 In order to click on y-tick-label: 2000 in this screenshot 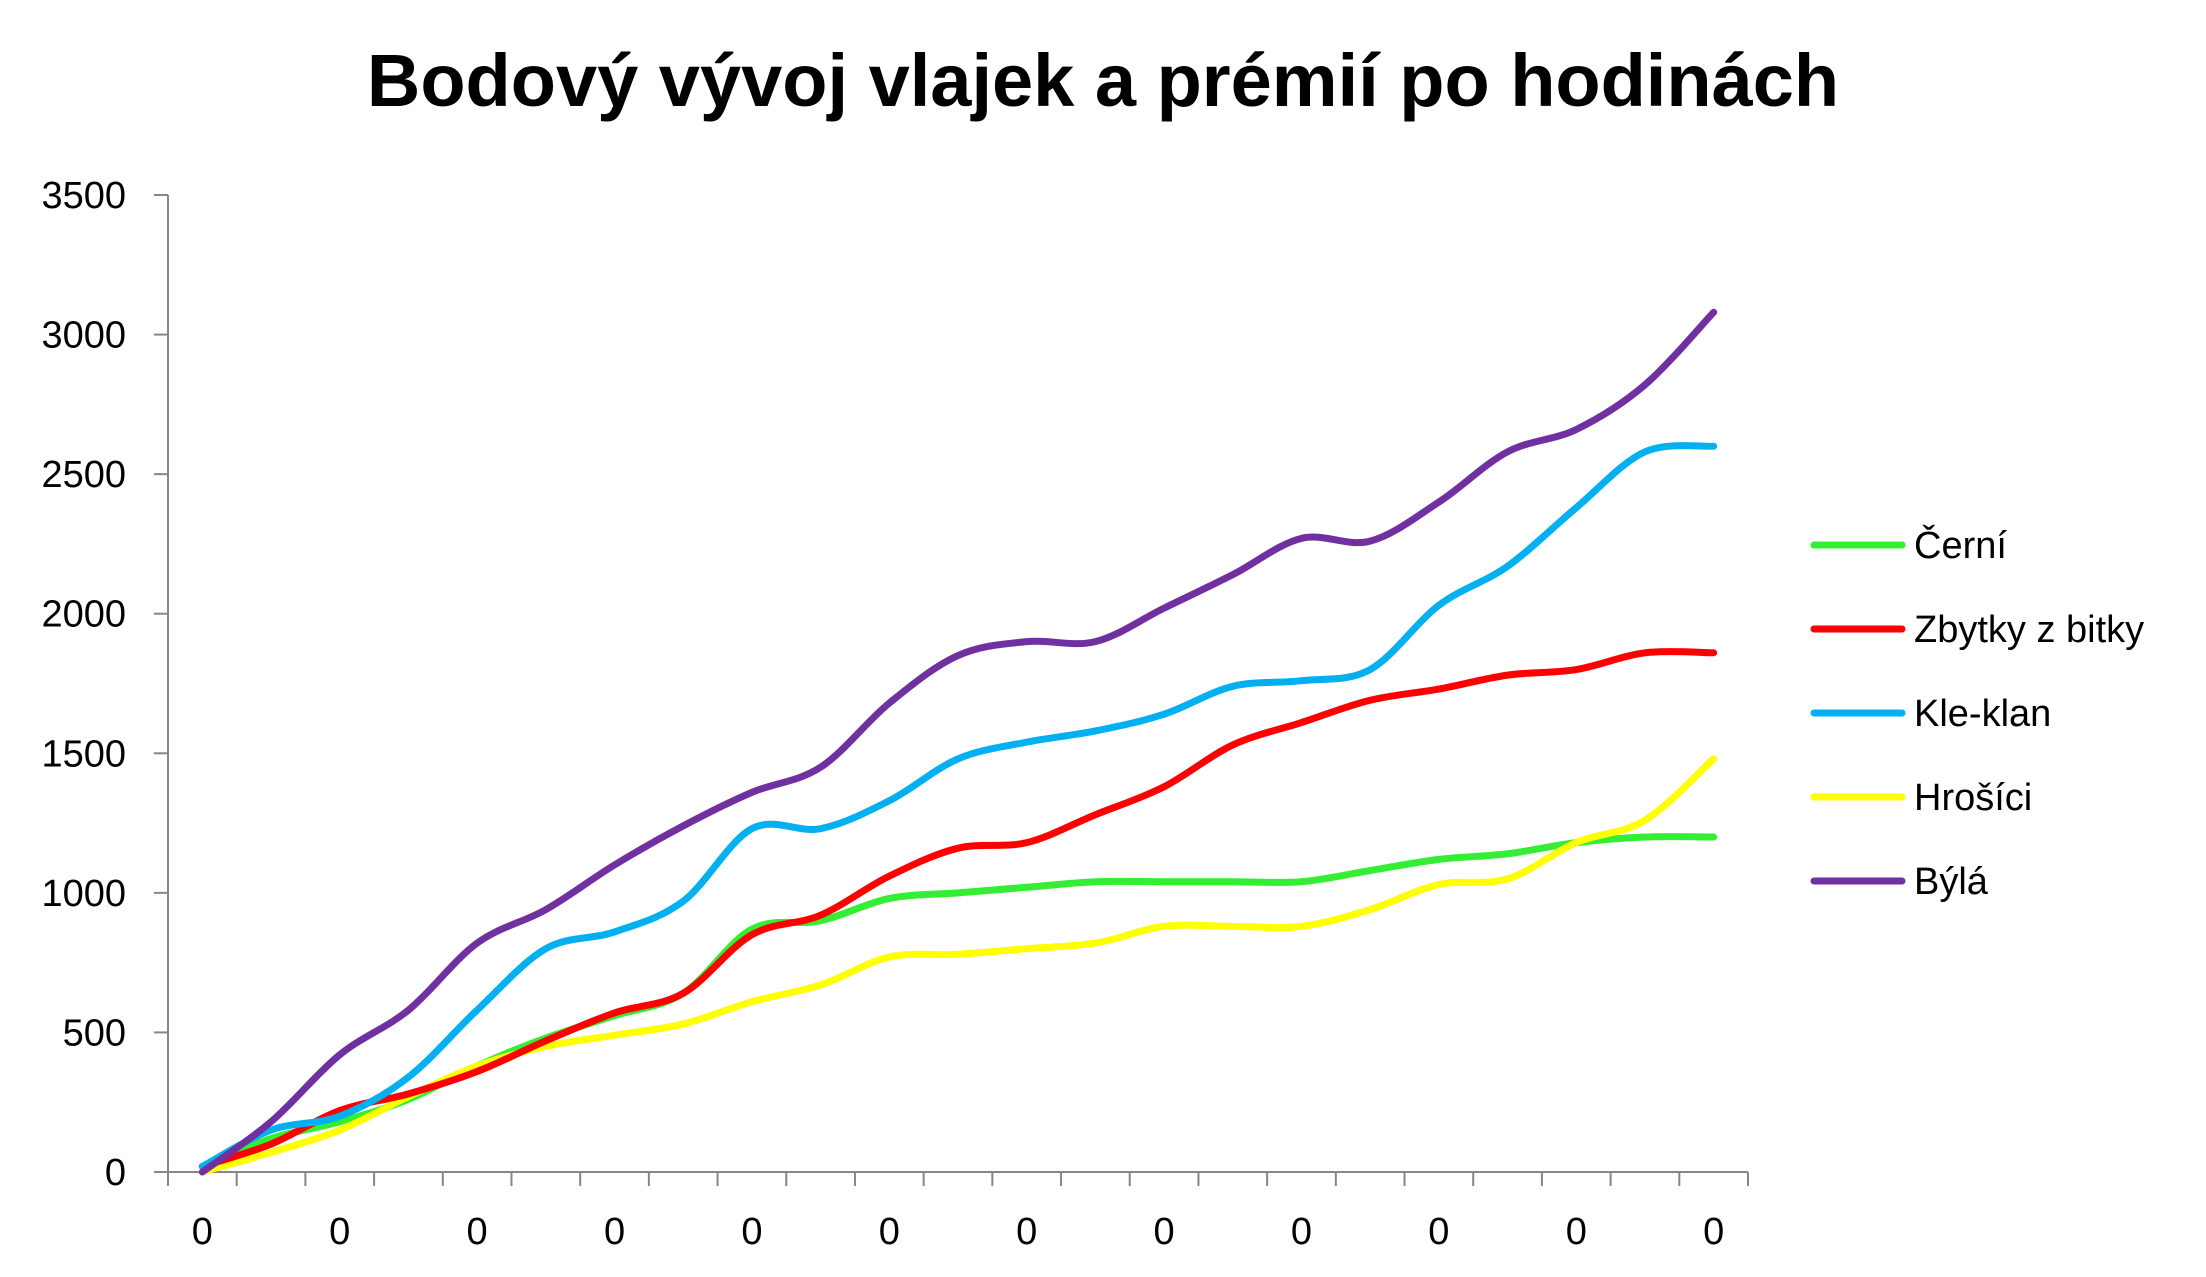, I will do `click(83, 615)`.